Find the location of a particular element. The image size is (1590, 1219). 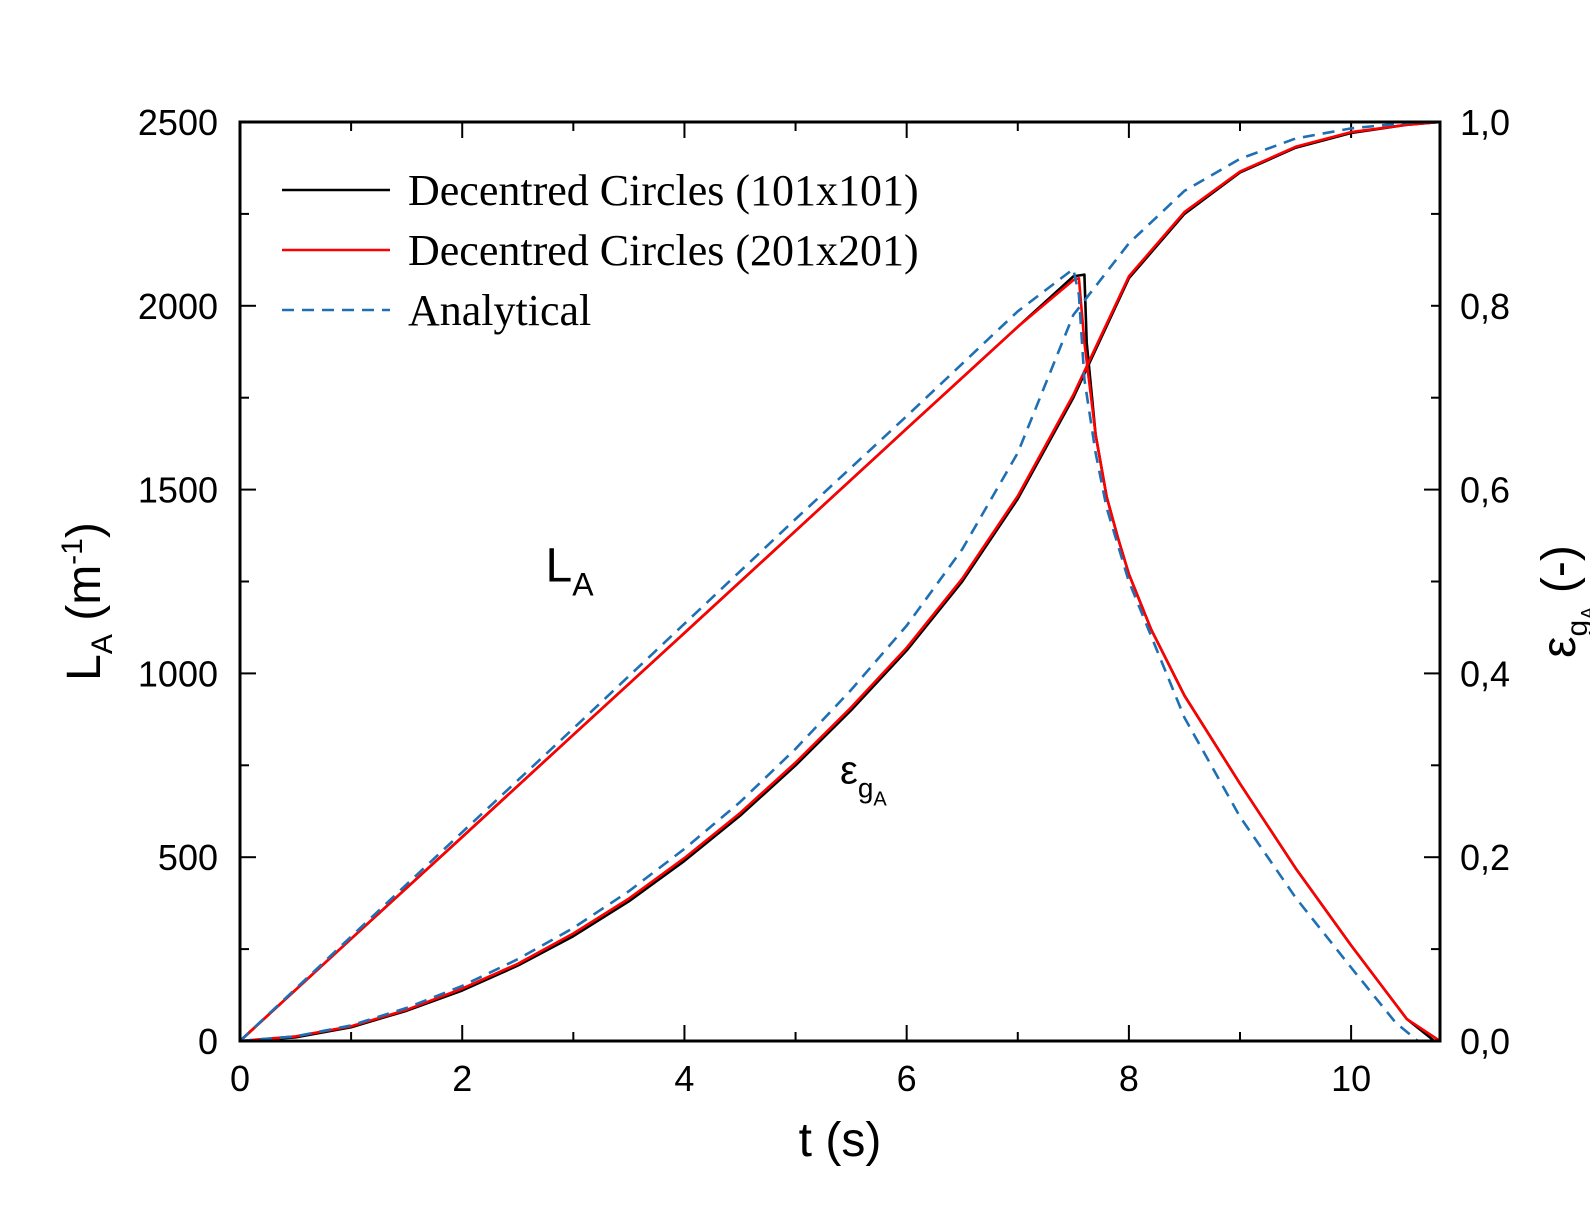

y-right-tick-label: 0,8 is located at coordinates (1485, 306).